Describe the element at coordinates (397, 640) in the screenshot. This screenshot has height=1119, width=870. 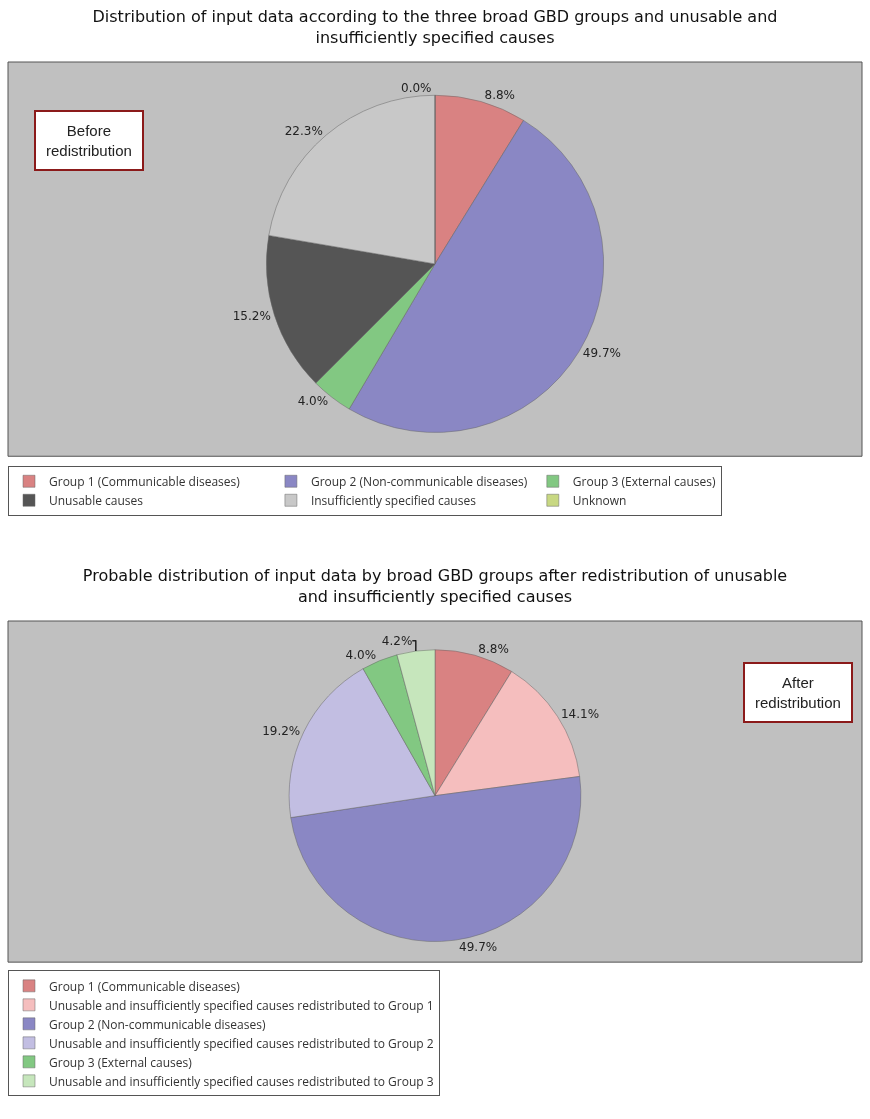
I see `data-label: 4.2%` at that location.